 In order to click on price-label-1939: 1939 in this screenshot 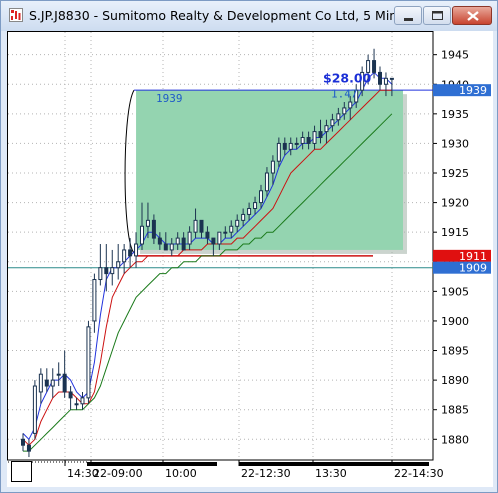, I will do `click(473, 90)`.